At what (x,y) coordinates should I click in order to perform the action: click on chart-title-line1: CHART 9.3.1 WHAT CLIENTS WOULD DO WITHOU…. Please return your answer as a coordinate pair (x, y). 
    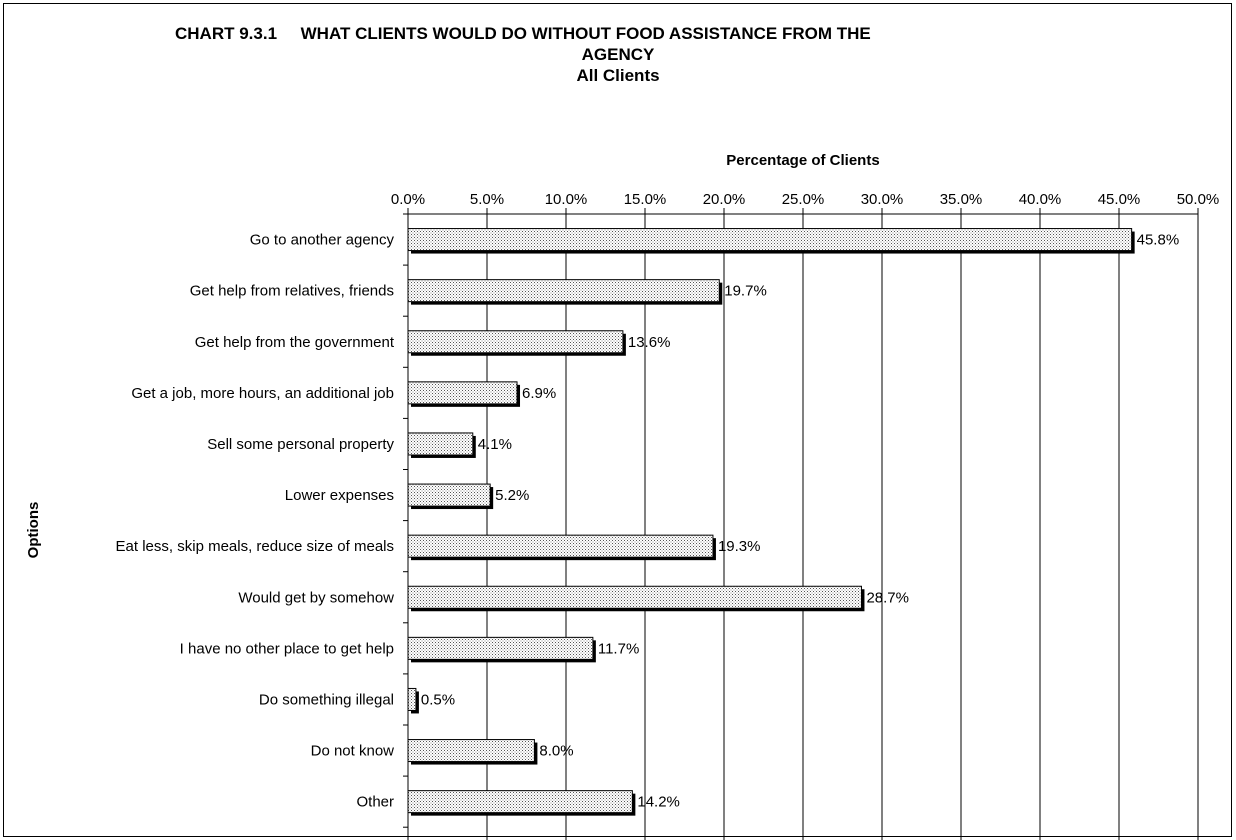
    Looking at the image, I should click on (523, 33).